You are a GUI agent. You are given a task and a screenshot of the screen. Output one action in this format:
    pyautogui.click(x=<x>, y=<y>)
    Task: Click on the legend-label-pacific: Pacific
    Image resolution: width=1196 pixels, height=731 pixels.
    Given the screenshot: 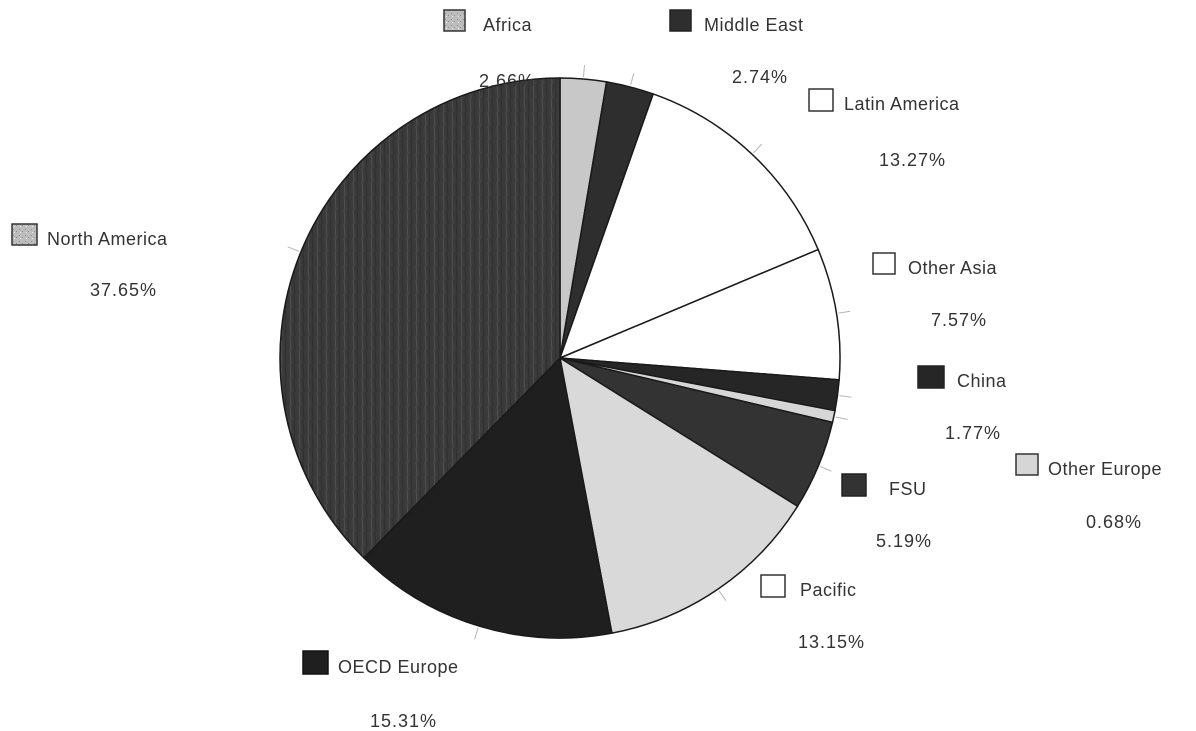 What is the action you would take?
    pyautogui.click(x=828, y=590)
    